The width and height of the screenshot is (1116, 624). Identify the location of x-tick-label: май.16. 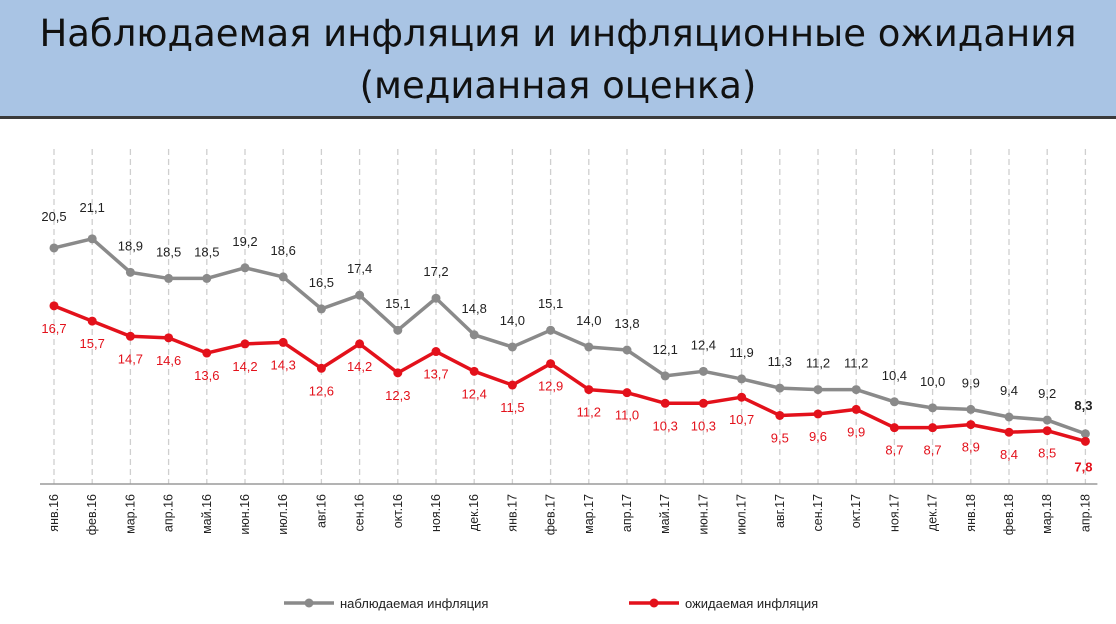
(207, 514).